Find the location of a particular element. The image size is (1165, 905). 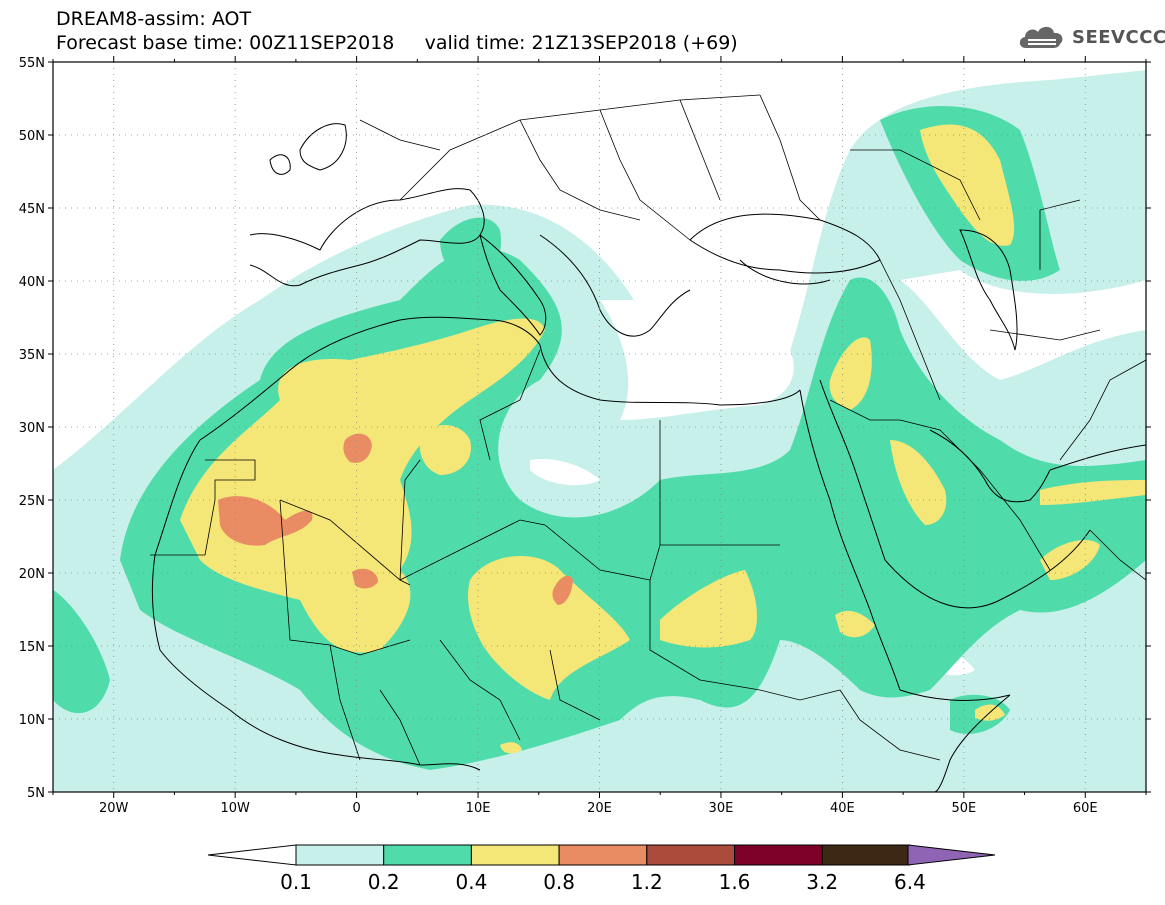

map-title: DREAM8-assim: AOT is located at coordinates (154, 19).